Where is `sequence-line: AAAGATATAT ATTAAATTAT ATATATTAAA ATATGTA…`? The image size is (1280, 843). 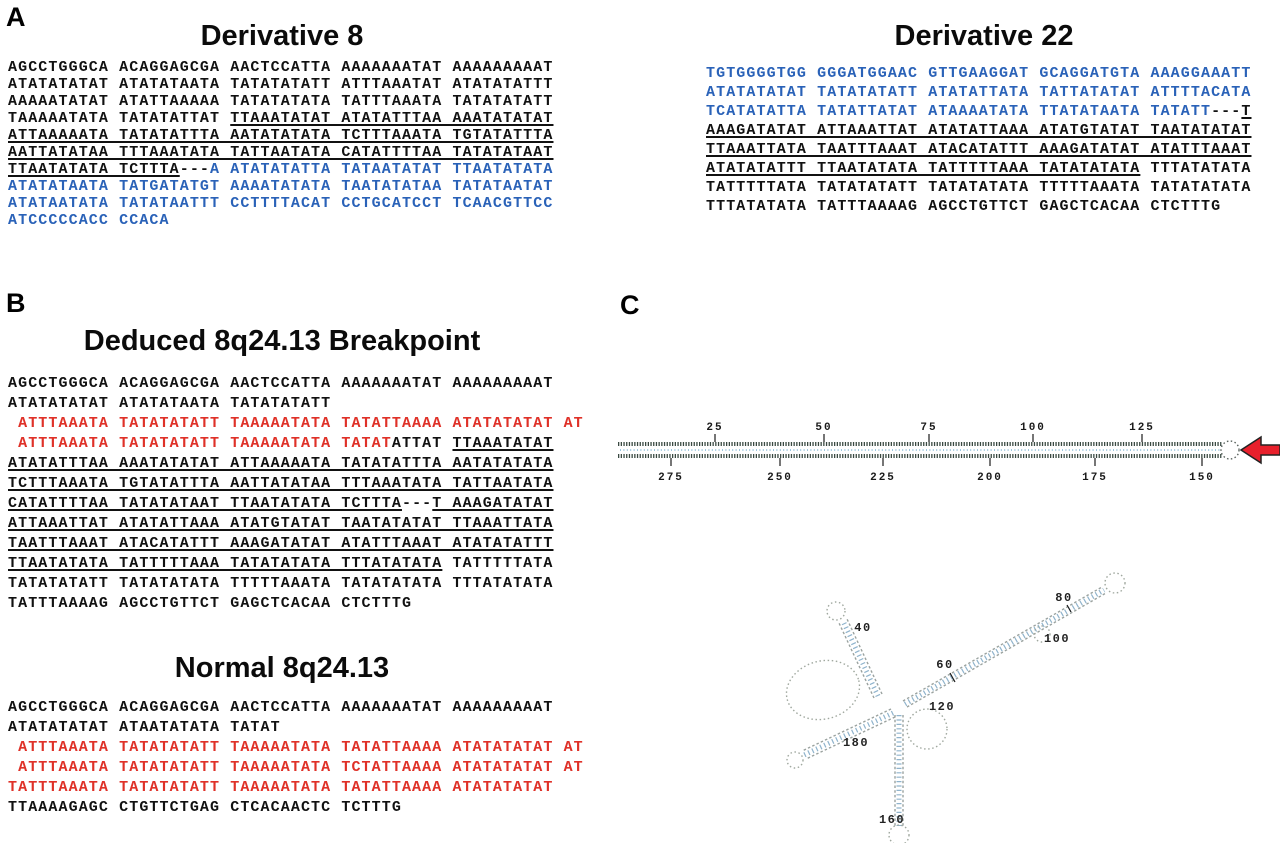
sequence-line: AAAGATATAT ATTAAATTAT ATATATTAAA ATATGTA… is located at coordinates (993, 130).